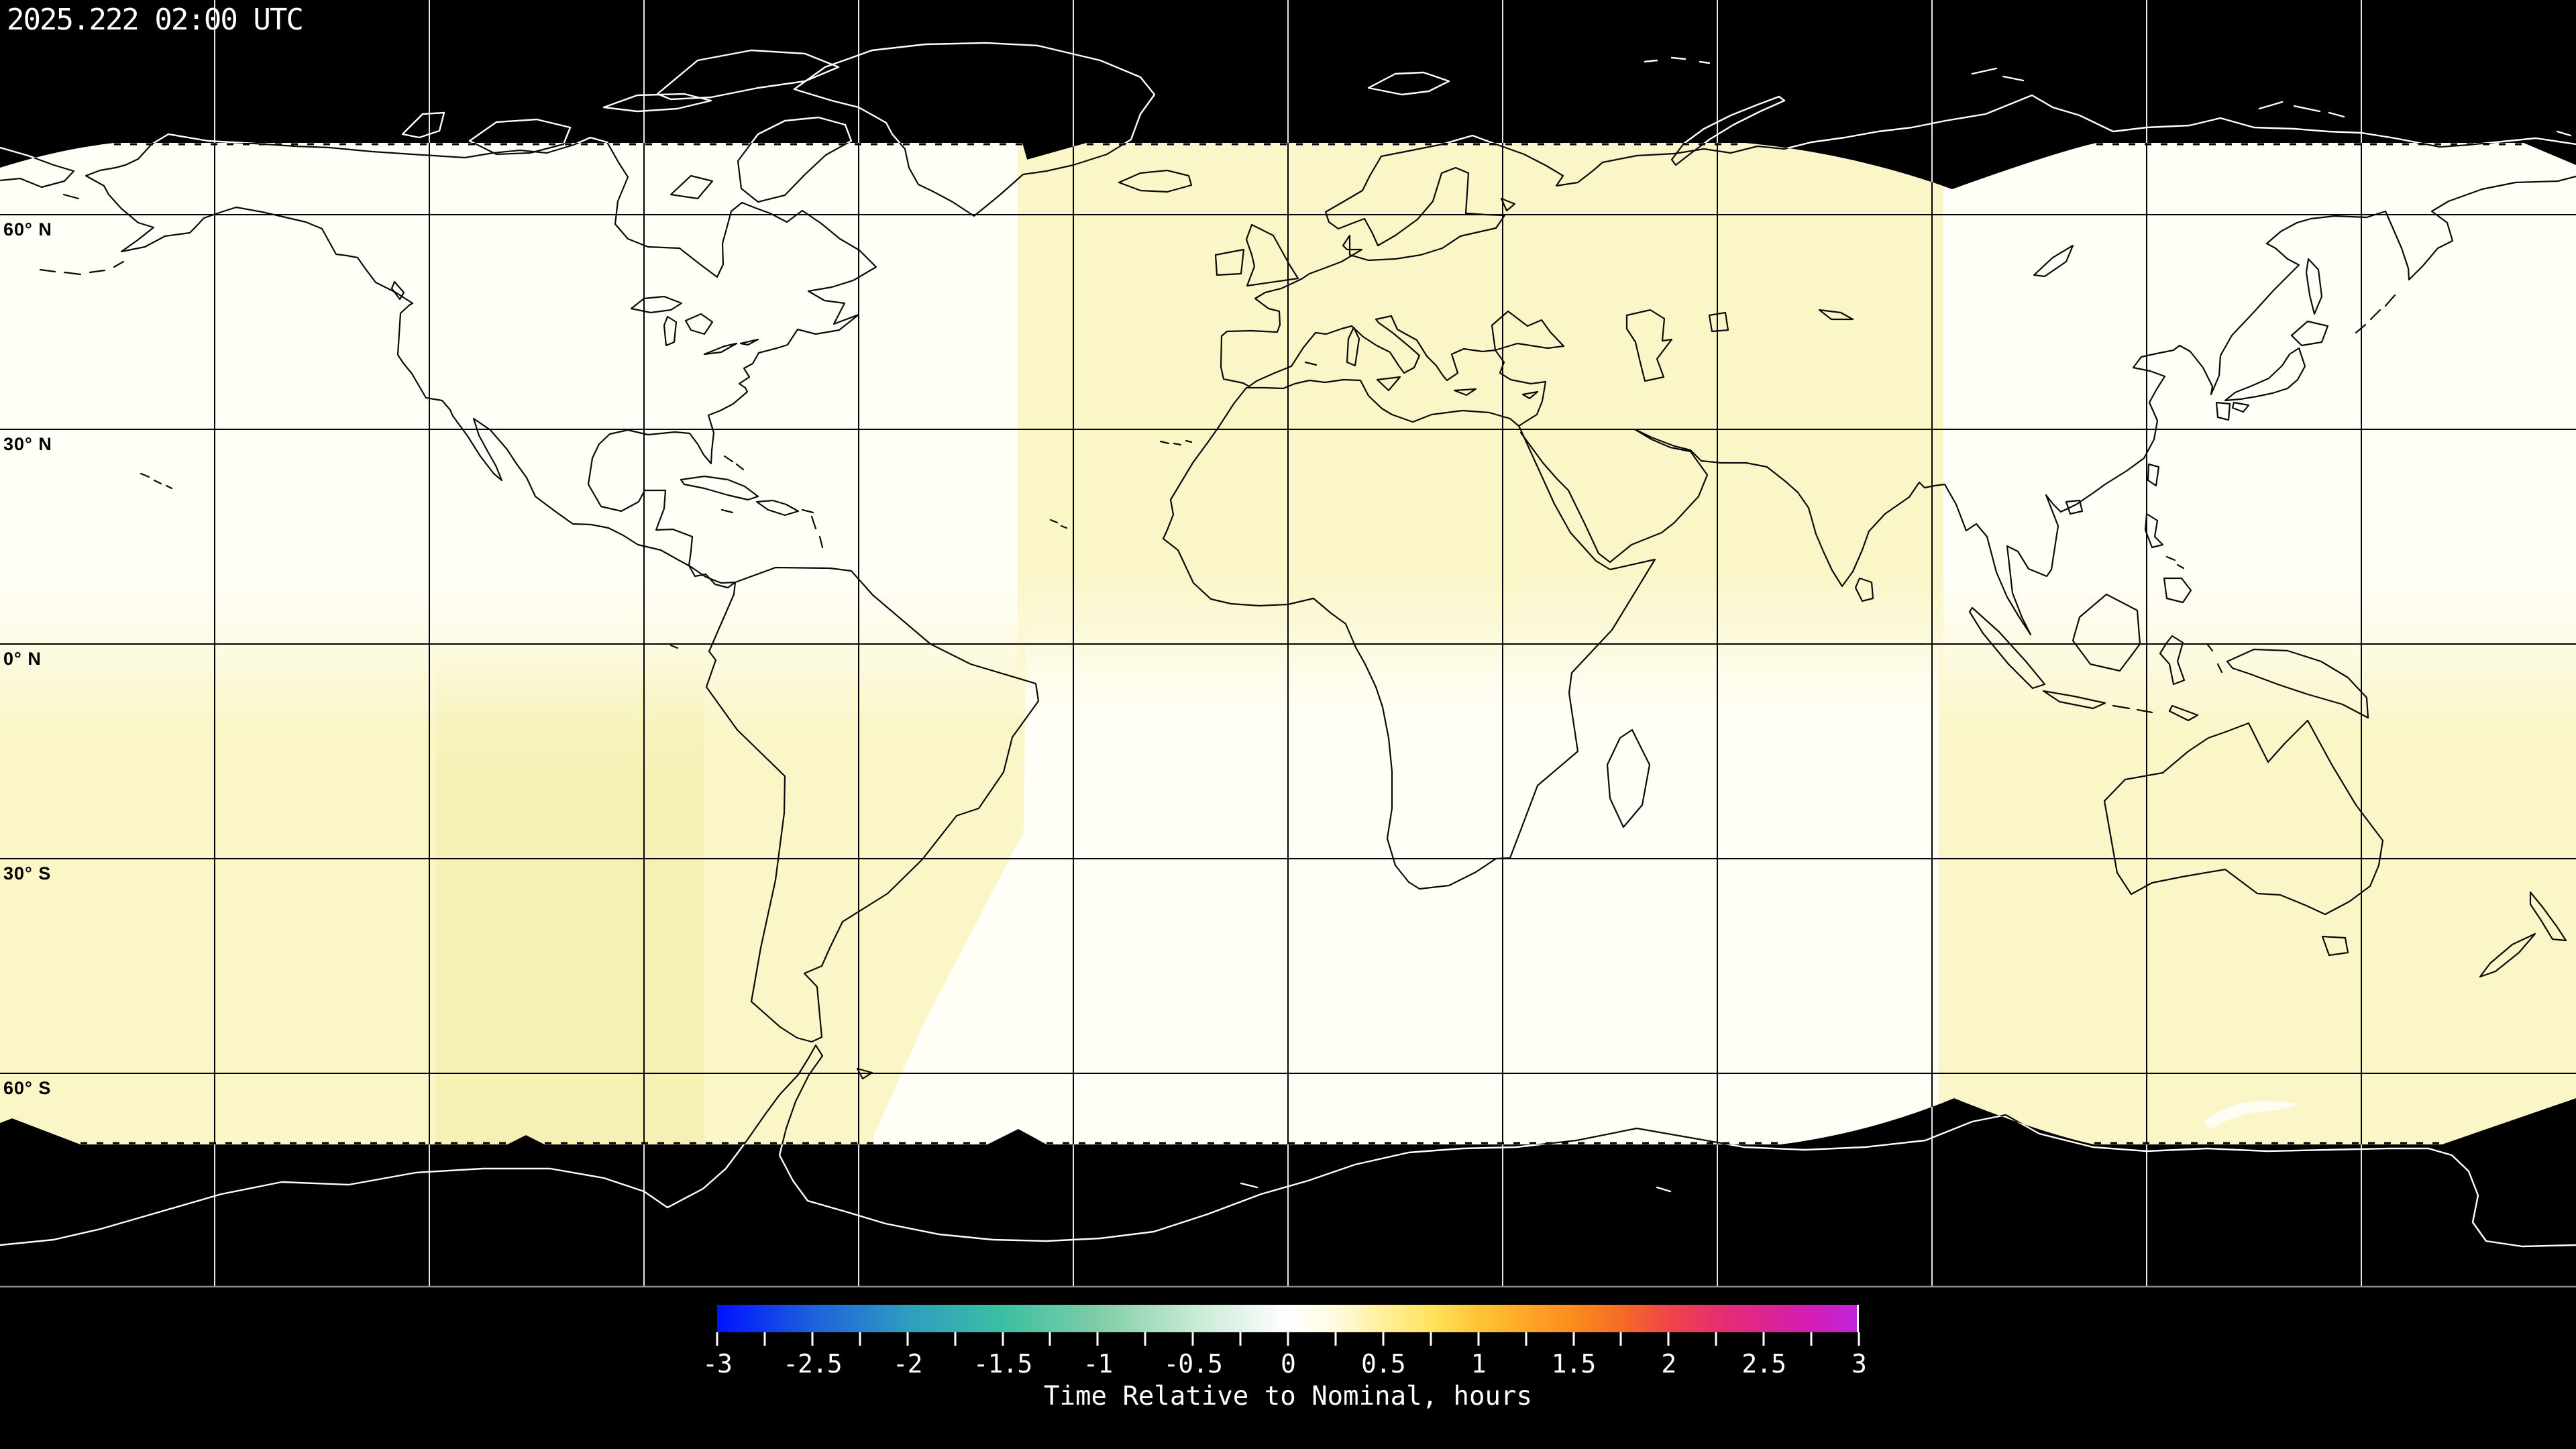 The image size is (2576, 1449). Describe the element at coordinates (1763, 1364) in the screenshot. I see `colorbar-tick-label: 2.5` at that location.